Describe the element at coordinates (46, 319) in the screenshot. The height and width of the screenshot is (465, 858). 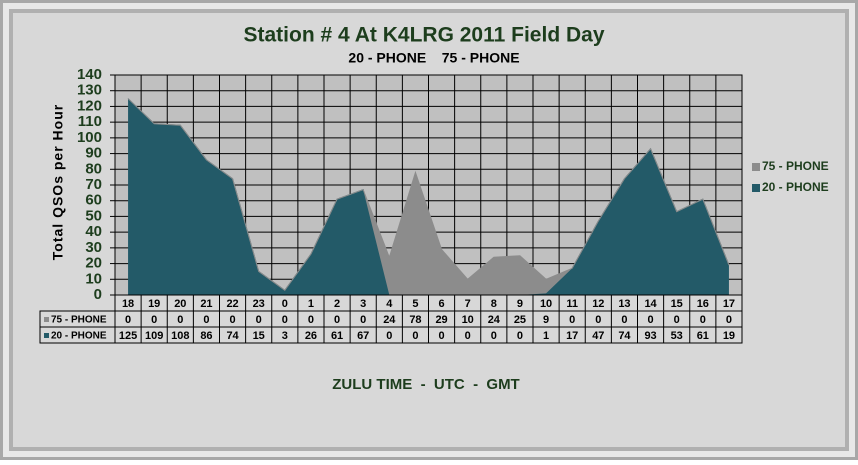
I see `table-legend-key` at that location.